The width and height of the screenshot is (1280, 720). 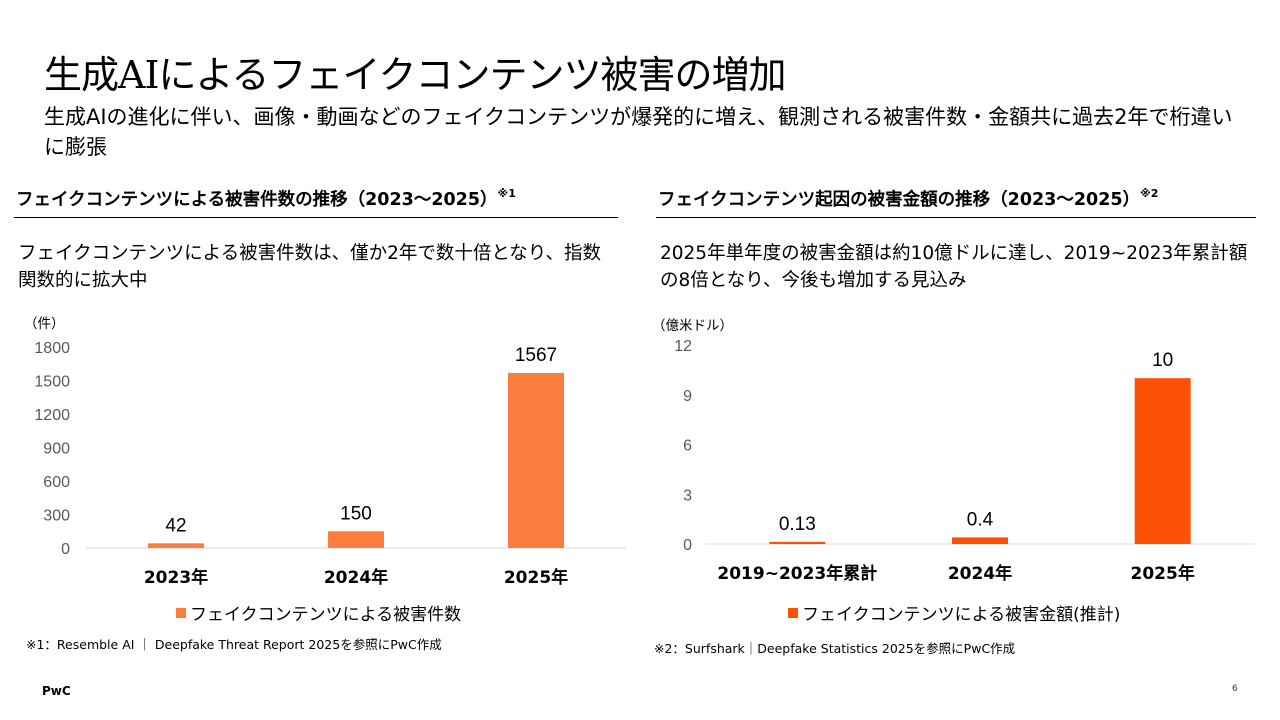 What do you see at coordinates (65, 549) in the screenshot?
I see `cases-ytick-label: 0` at bounding box center [65, 549].